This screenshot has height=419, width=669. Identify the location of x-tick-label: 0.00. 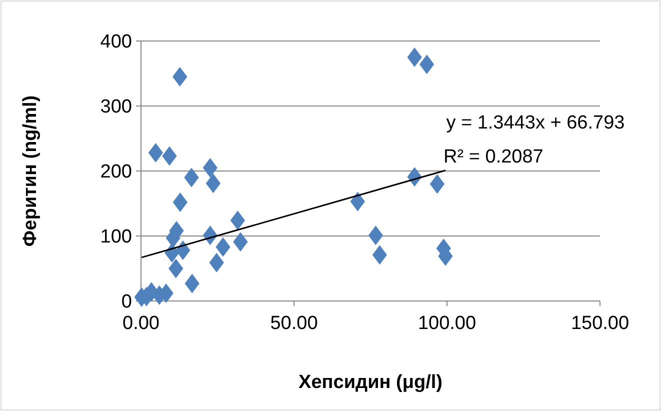
(141, 323).